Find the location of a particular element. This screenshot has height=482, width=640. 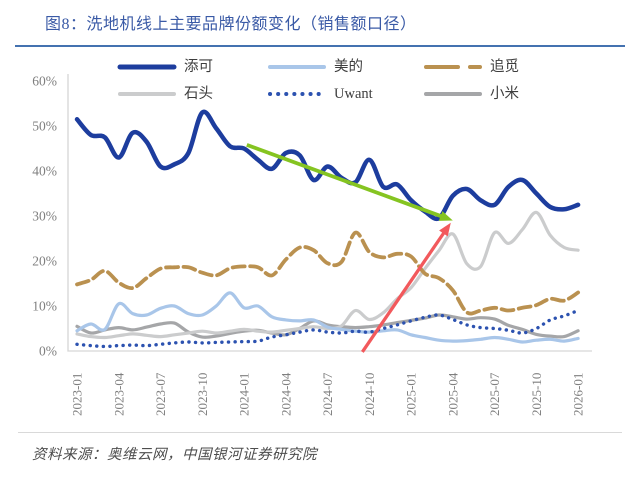

legend-label-shitou: 石头 is located at coordinates (198, 94).